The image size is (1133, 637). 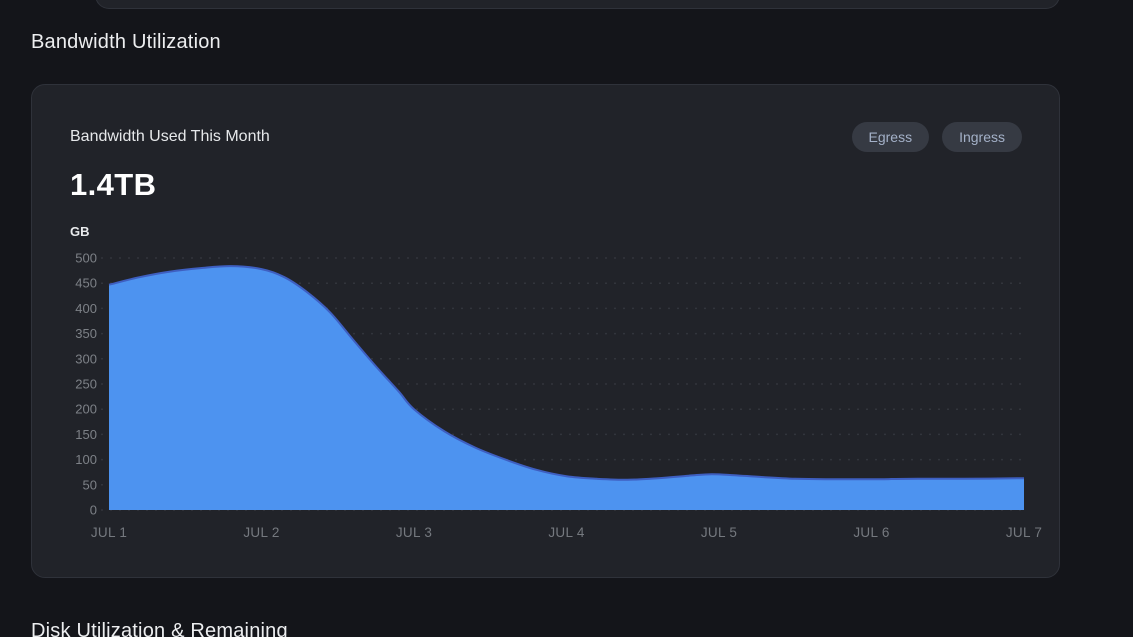 What do you see at coordinates (86, 258) in the screenshot?
I see `y-tick-label: 500` at bounding box center [86, 258].